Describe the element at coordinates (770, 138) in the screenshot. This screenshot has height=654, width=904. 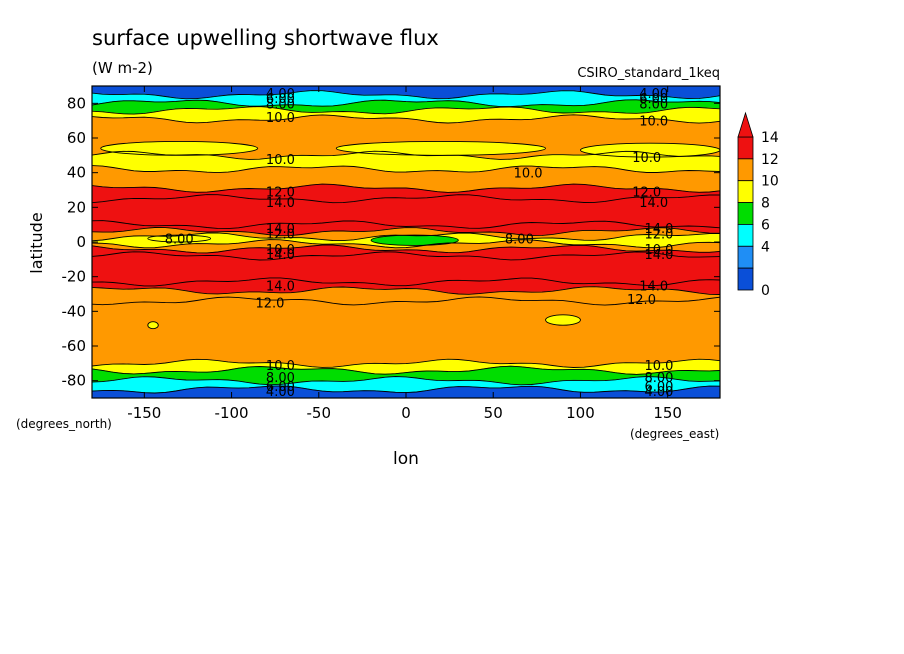
I see `colorbar-tick-label: 14` at that location.